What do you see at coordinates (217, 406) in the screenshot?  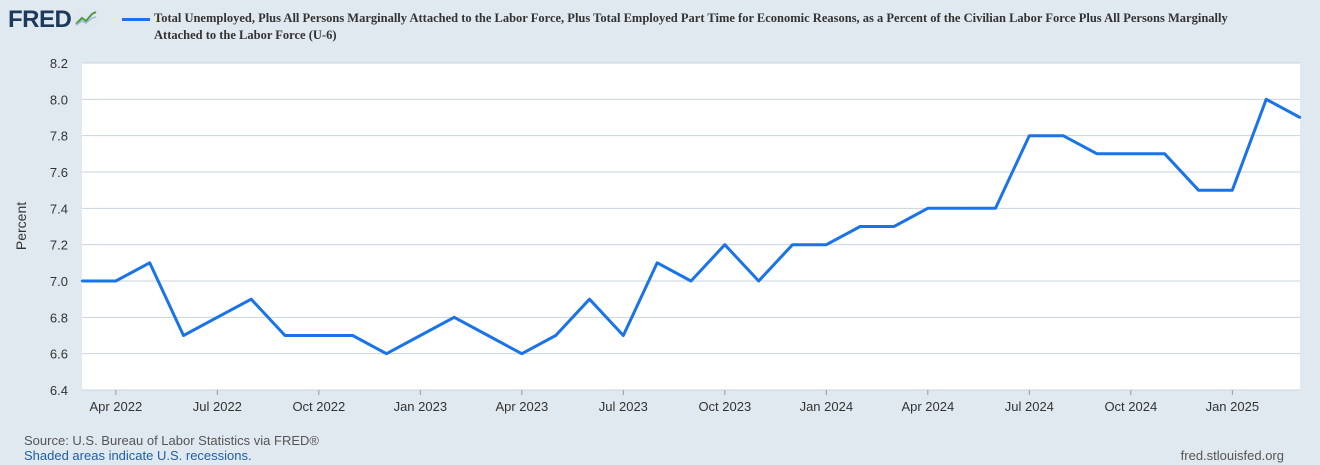 I see `x-tick-label: Jul 2022` at bounding box center [217, 406].